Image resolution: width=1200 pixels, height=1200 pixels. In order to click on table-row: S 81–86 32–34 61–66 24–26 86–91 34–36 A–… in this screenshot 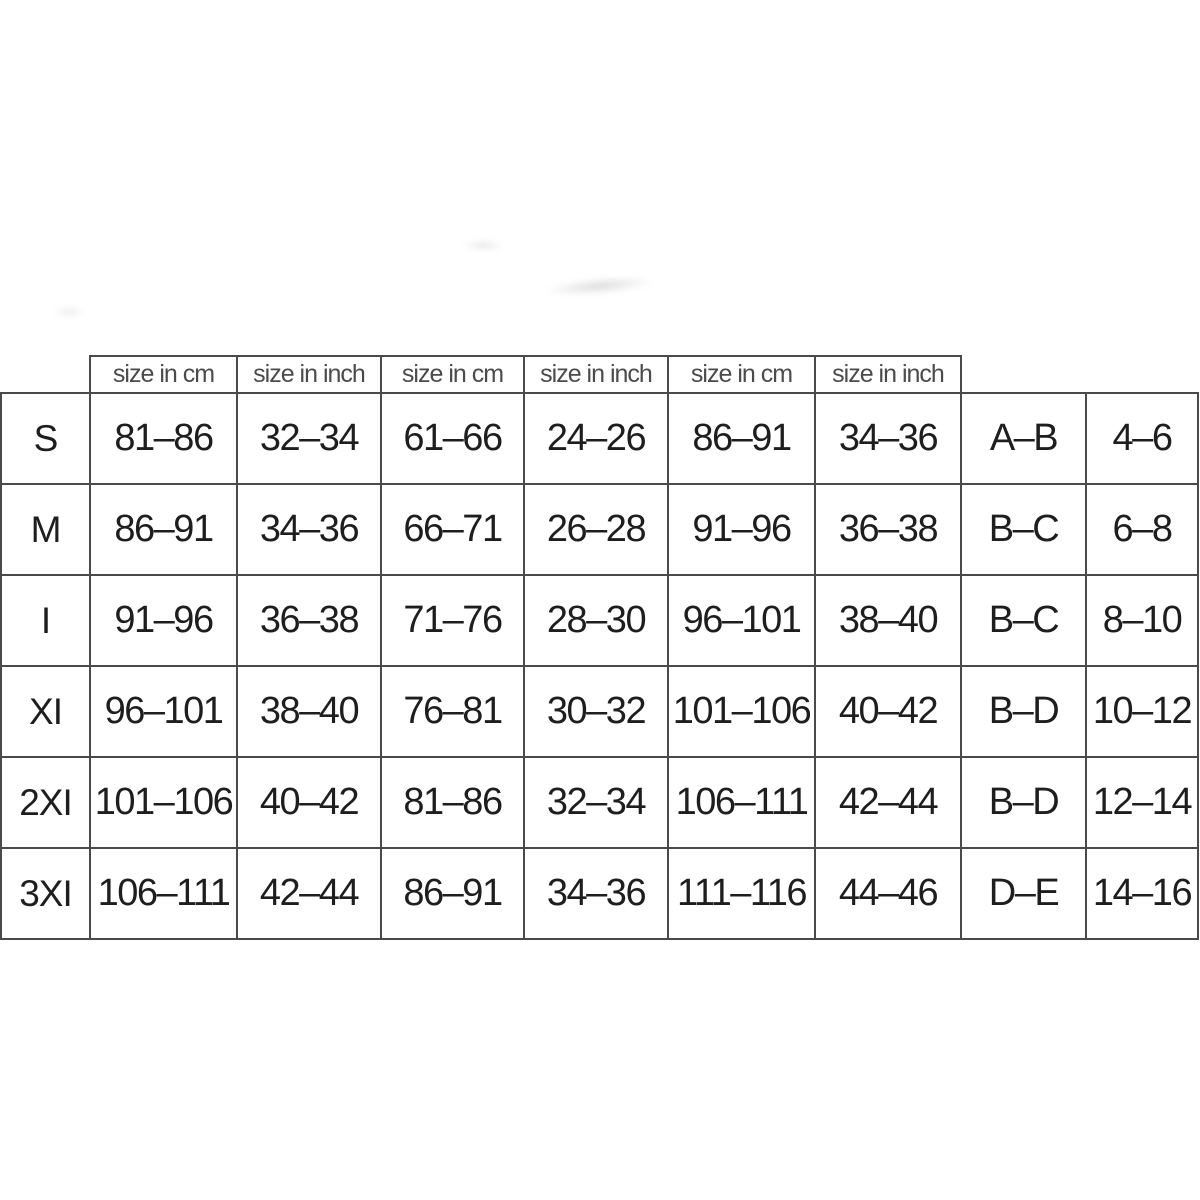, I will do `click(599, 438)`.